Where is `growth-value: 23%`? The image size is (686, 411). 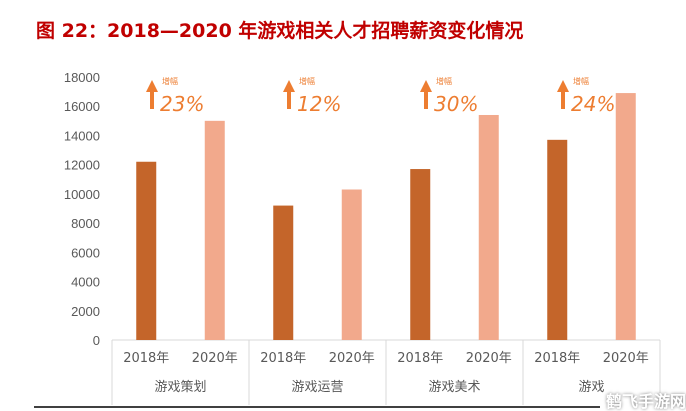 growth-value: 23% is located at coordinates (182, 104).